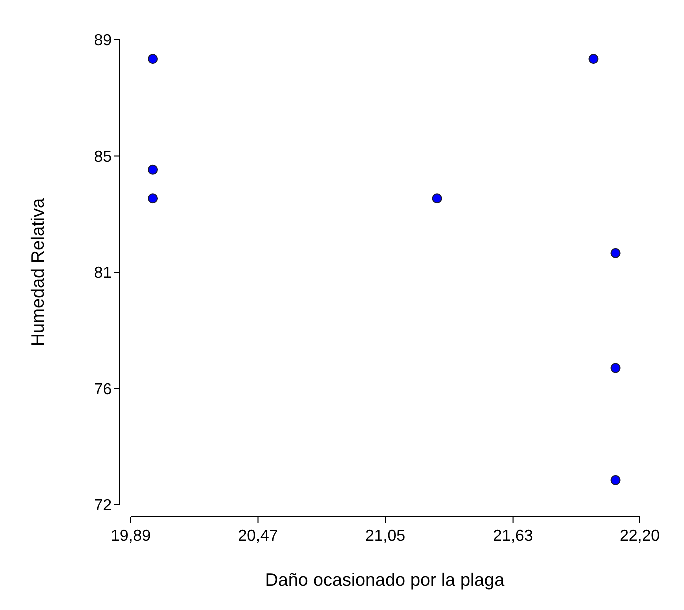 This screenshot has width=684, height=610. Describe the element at coordinates (385, 536) in the screenshot. I see `x-tick-label: 21,05` at that location.